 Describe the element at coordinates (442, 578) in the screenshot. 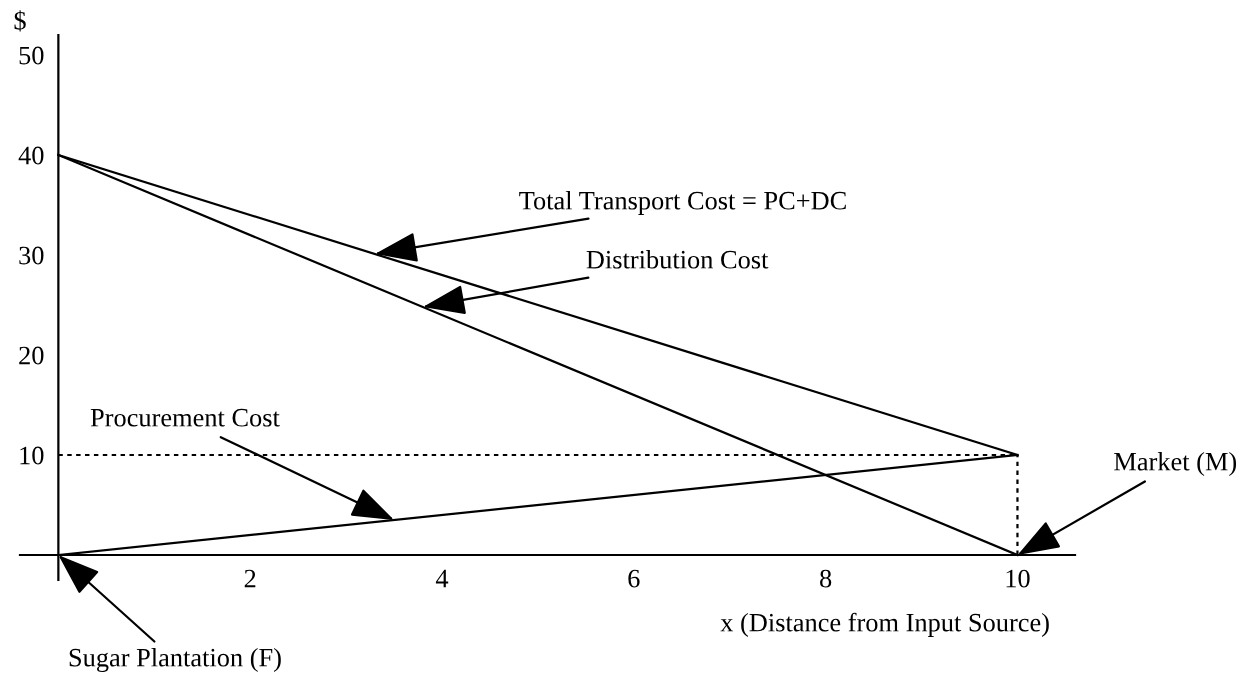

I see `x-tick-label: 4` at that location.